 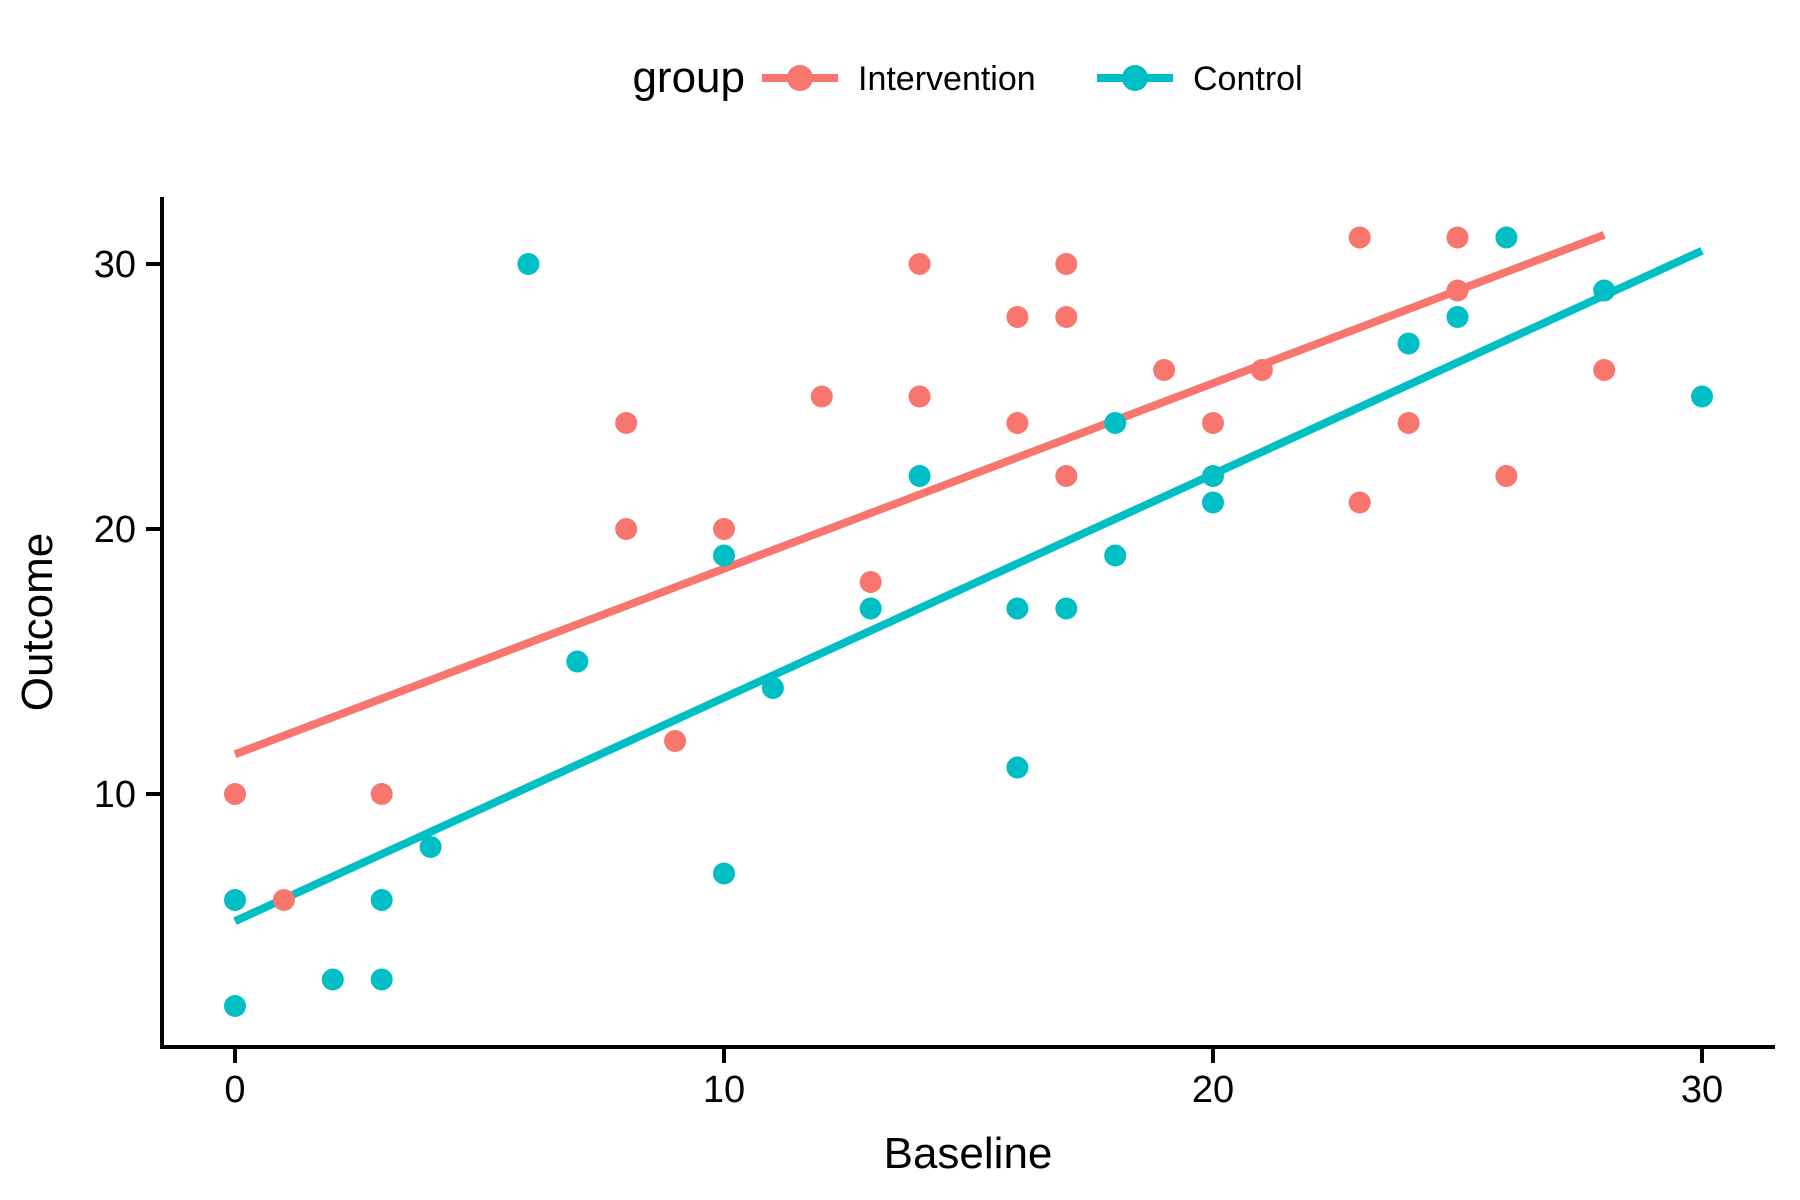 What do you see at coordinates (37, 622) in the screenshot?
I see `y-axis-title: Outcome` at bounding box center [37, 622].